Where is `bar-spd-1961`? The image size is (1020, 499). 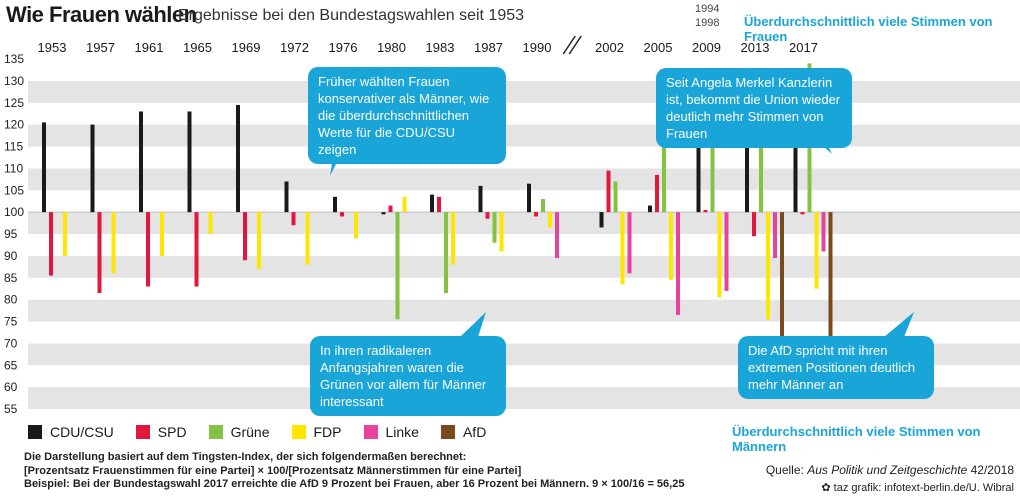 bar-spd-1961 is located at coordinates (148, 249).